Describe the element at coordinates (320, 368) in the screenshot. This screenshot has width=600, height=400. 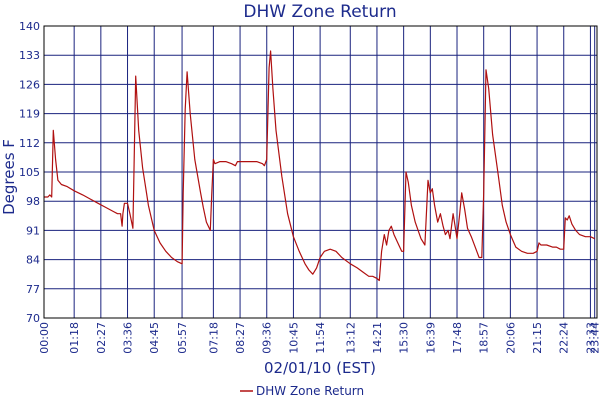
I see `x-axis-label: 02/01/10 (EST)` at that location.